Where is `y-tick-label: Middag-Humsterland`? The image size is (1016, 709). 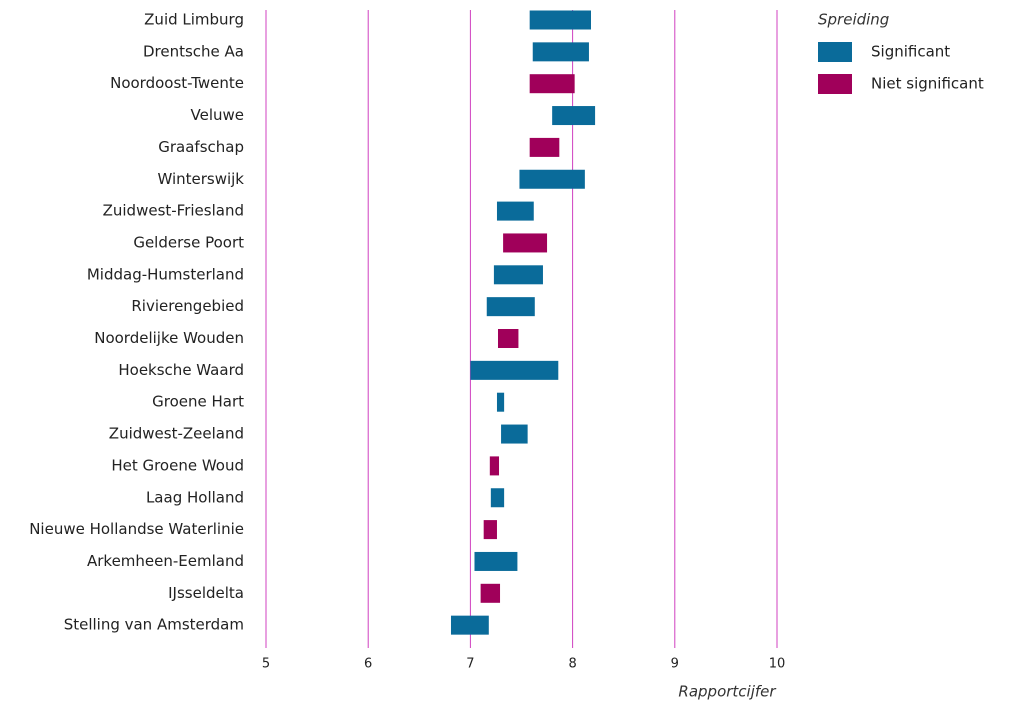
y-tick-label: Middag-Humsterland is located at coordinates (165, 274).